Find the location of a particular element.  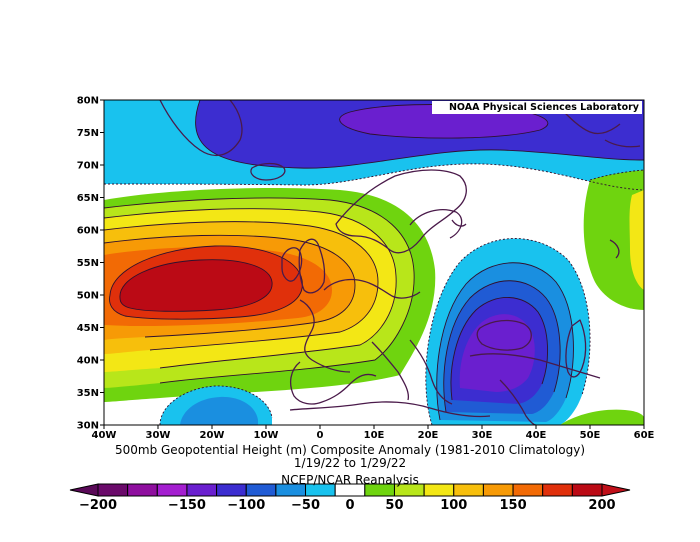

colorbar-label: 200 is located at coordinates (601, 505).